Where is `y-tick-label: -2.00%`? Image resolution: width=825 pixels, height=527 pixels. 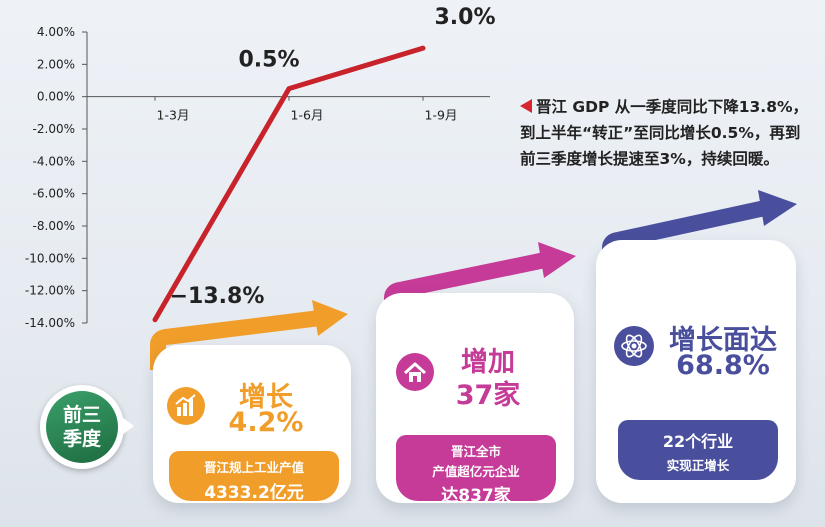
y-tick-label: -2.00% is located at coordinates (54, 129).